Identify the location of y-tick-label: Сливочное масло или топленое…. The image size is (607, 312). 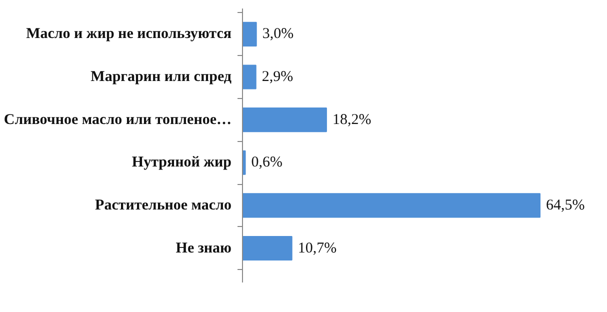
(118, 120).